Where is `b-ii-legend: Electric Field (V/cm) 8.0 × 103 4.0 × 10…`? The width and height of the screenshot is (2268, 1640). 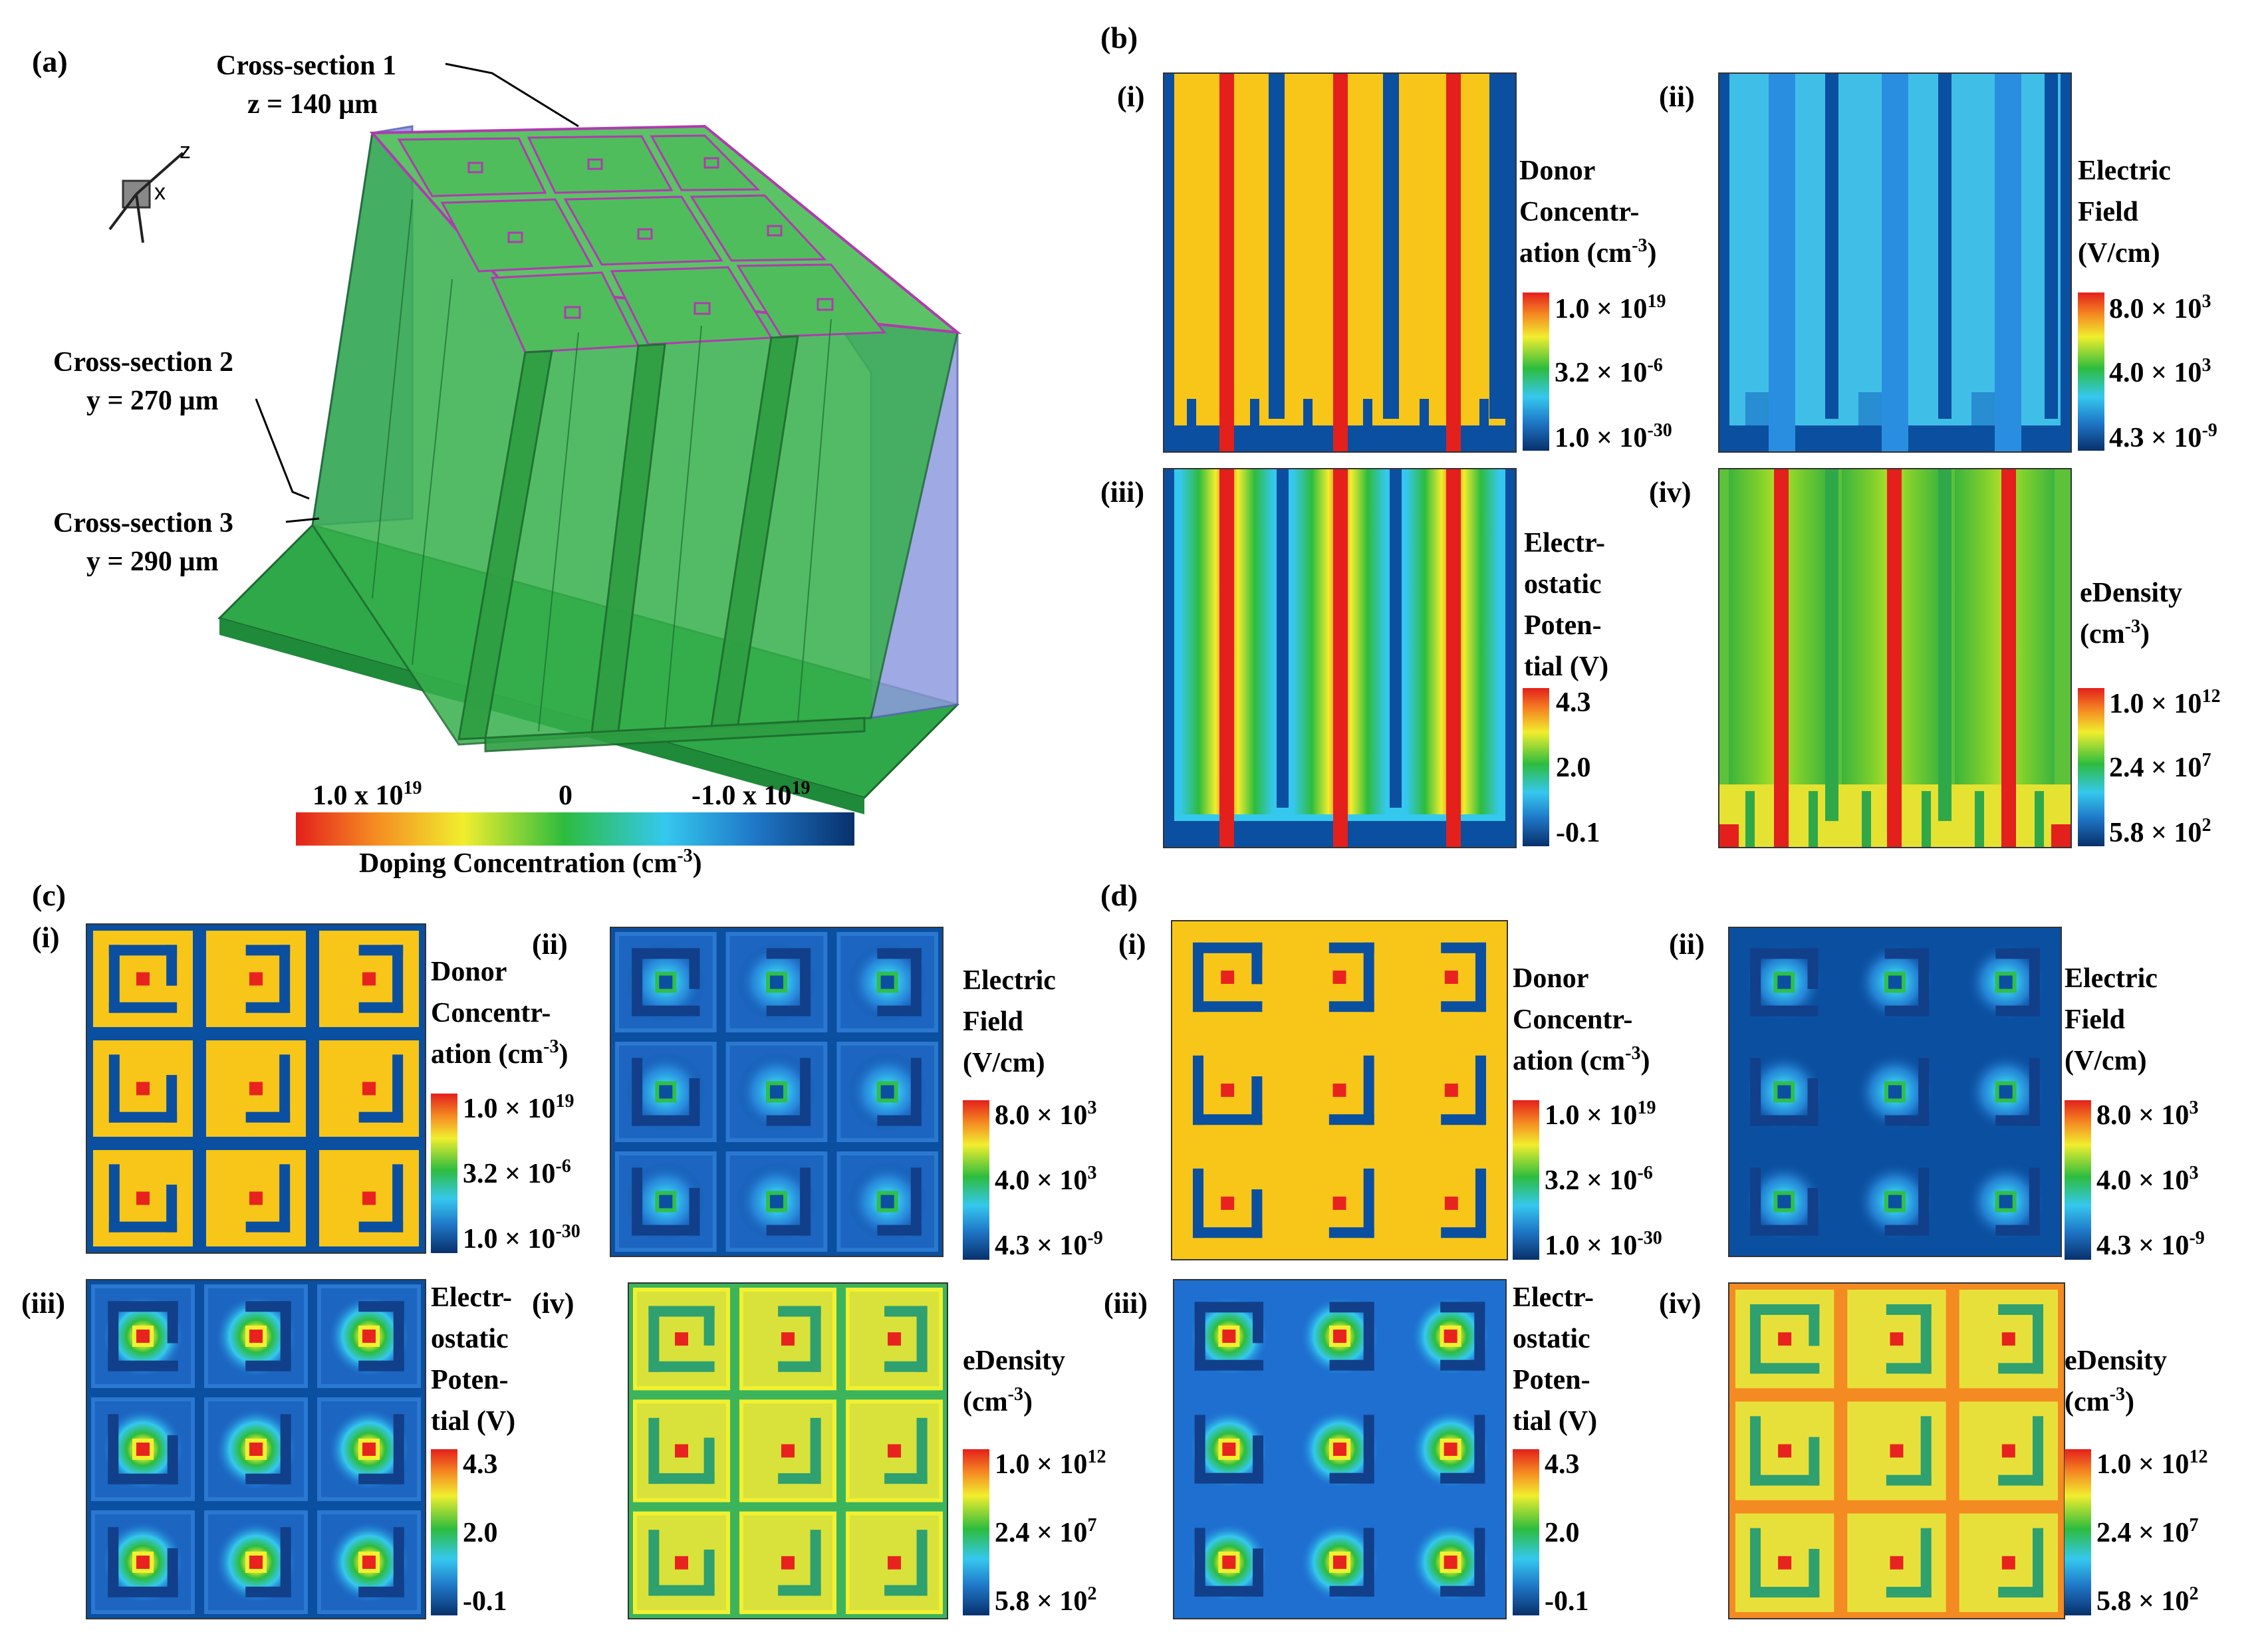
b-ii-legend: Electric Field (V/cm) 8.0 × 103 4.0 × 10… is located at coordinates (2148, 304).